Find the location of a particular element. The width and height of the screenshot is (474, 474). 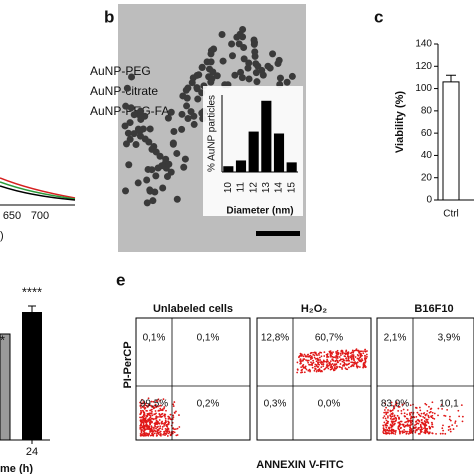

quadrant-percent: 0,3% is located at coordinates (275, 404).